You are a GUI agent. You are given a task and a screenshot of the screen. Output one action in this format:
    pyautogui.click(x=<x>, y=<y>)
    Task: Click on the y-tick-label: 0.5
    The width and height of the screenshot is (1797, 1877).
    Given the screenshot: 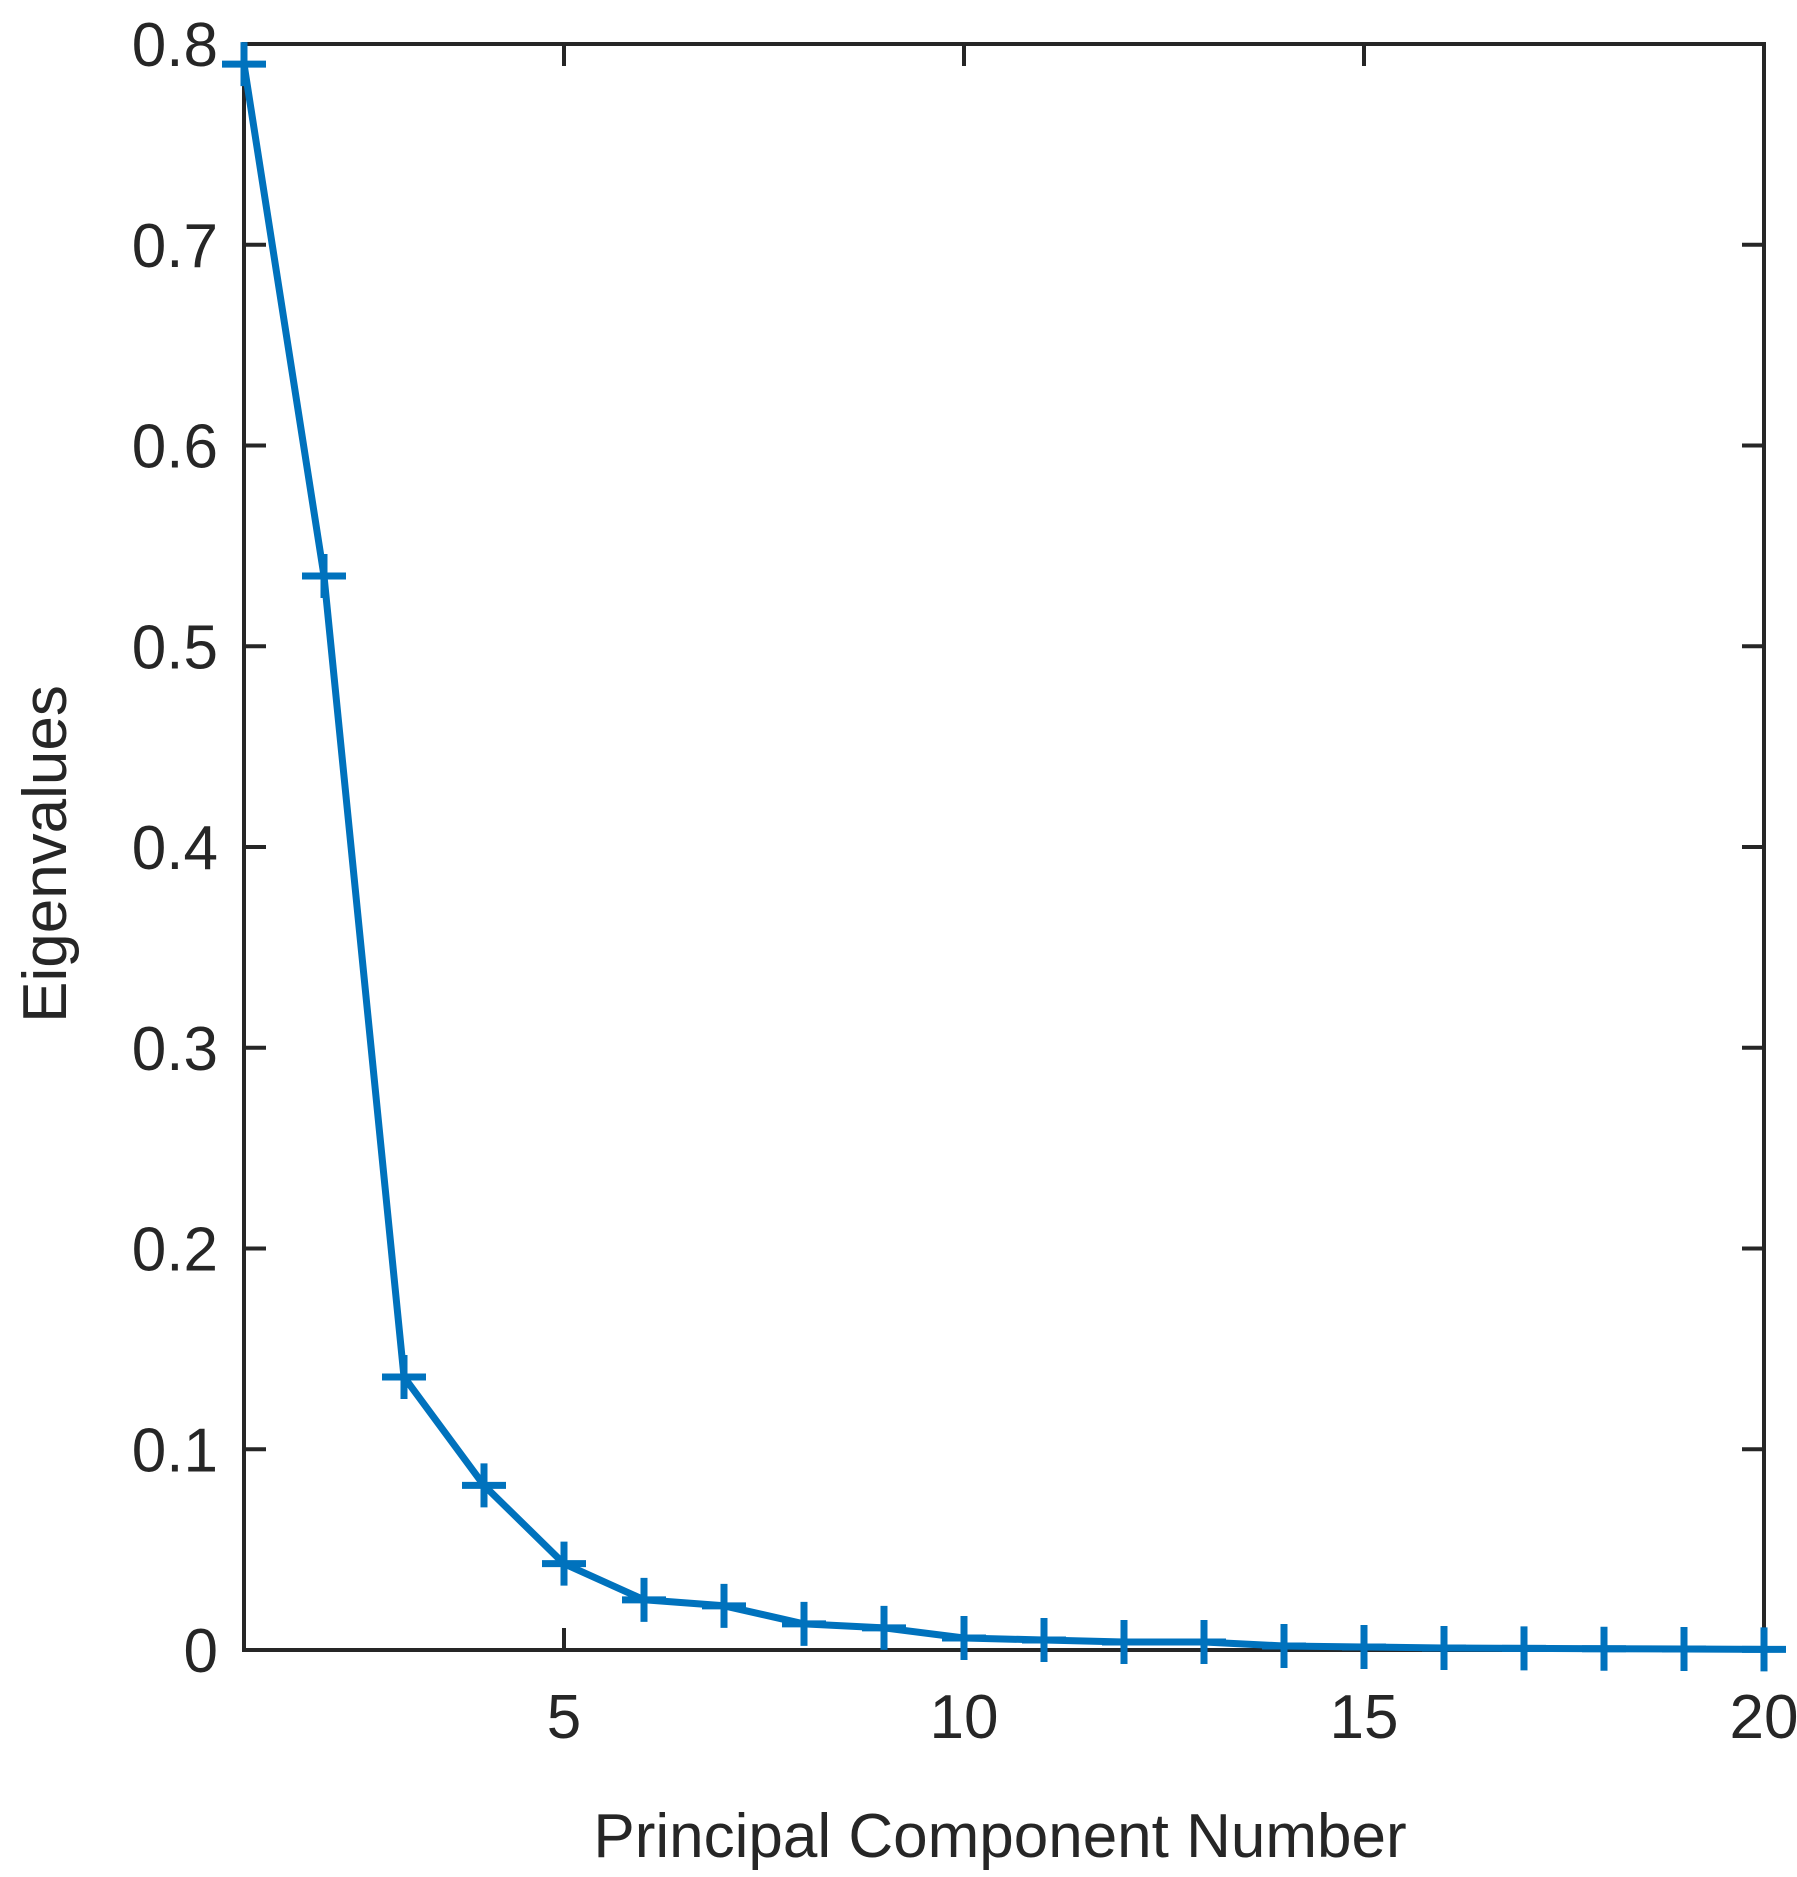 What is the action you would take?
    pyautogui.click(x=175, y=647)
    